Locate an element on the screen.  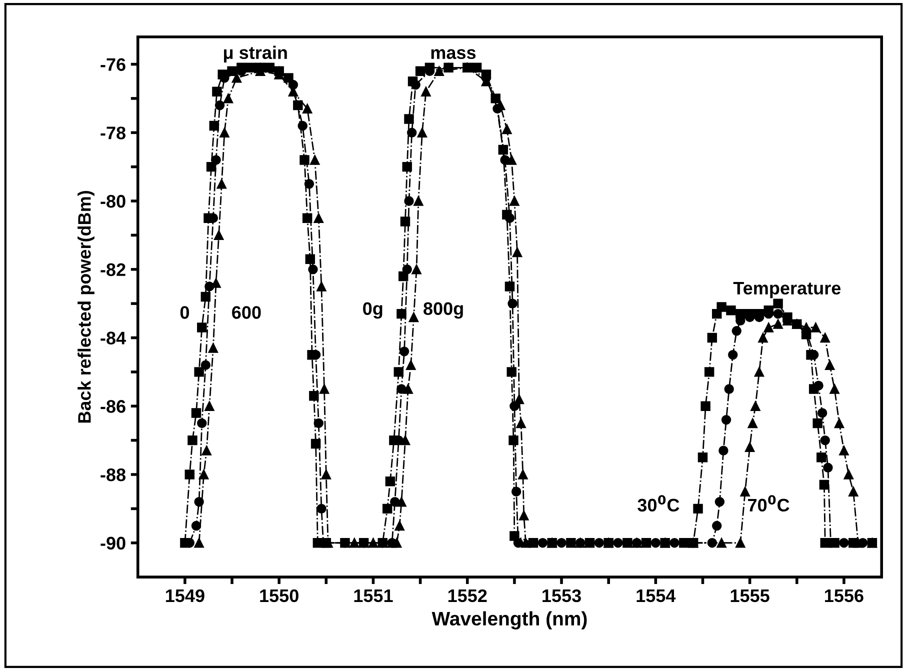
annotation: 0 is located at coordinates (184, 312).